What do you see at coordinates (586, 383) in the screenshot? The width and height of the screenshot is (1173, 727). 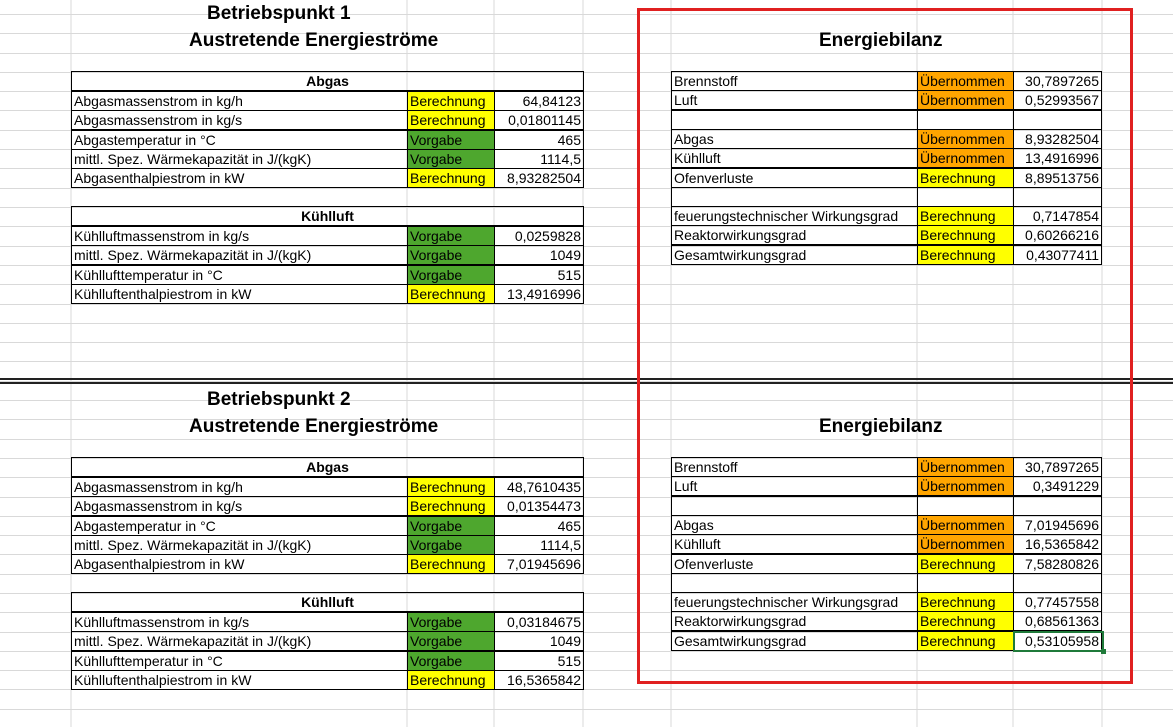 I see `frozen-pane-divider-lower` at bounding box center [586, 383].